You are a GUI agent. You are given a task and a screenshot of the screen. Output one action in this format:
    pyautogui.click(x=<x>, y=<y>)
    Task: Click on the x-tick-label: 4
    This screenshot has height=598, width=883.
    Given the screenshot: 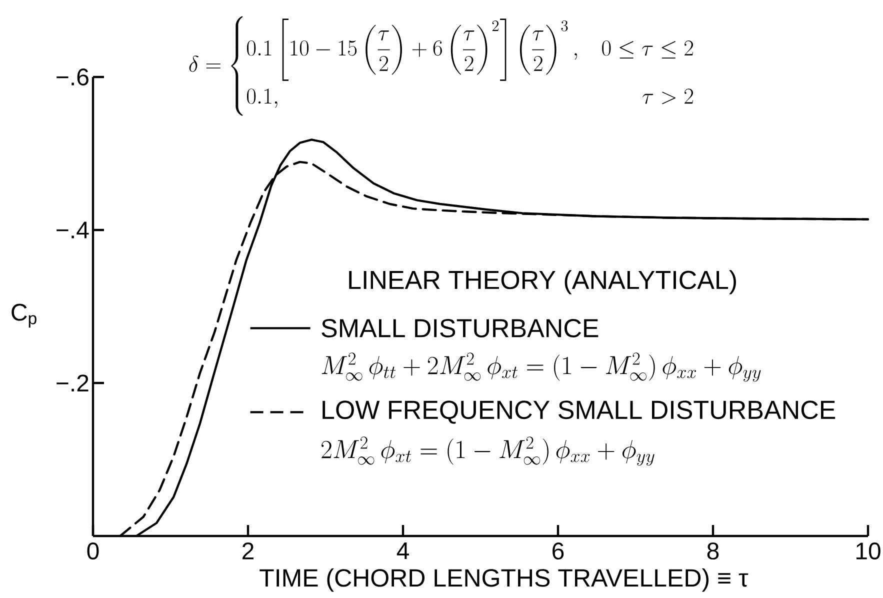 What is the action you would take?
    pyautogui.click(x=402, y=551)
    